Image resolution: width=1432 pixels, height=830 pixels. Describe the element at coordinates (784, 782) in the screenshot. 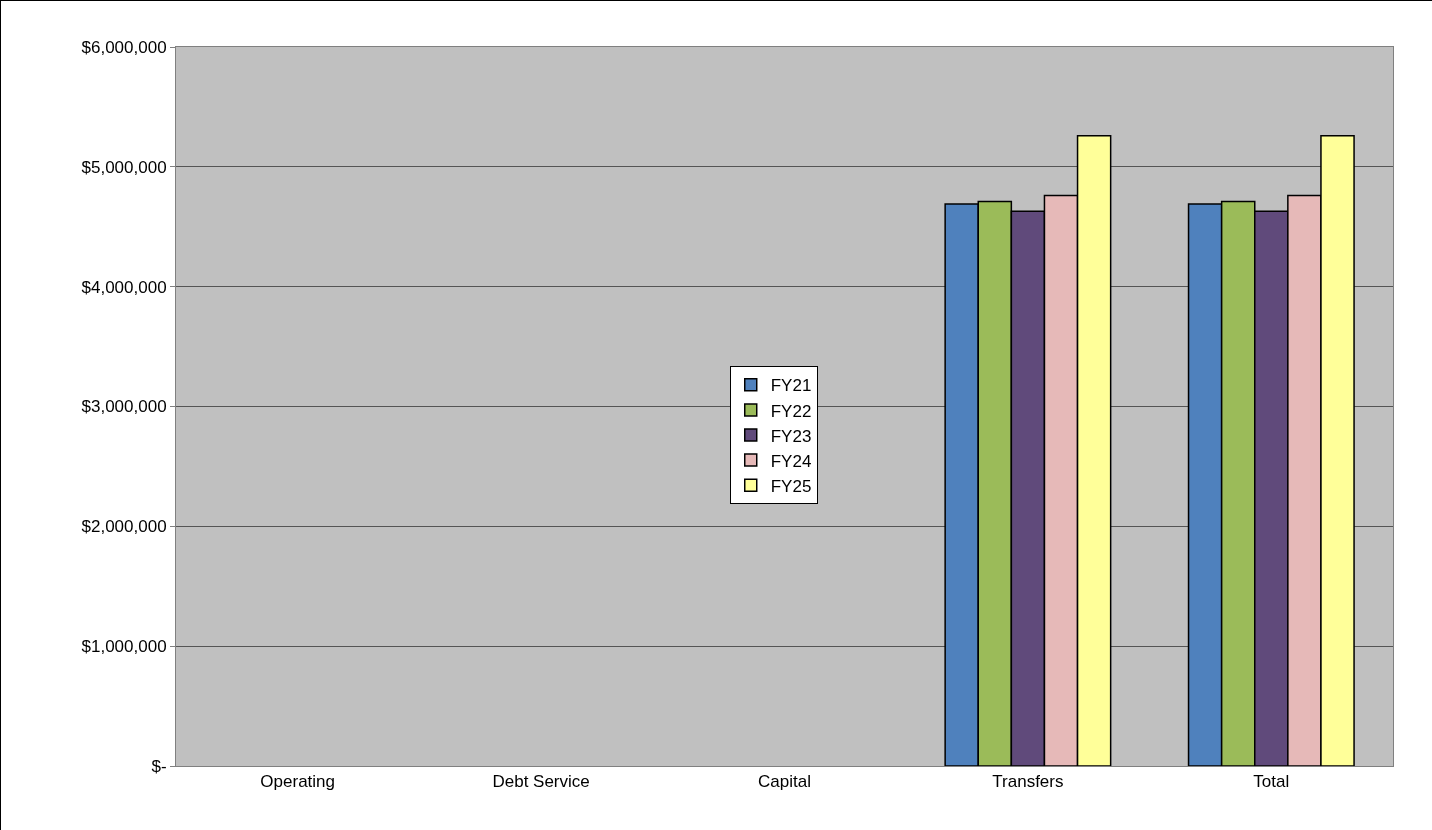

I see `x-tick-label: Capital` at that location.